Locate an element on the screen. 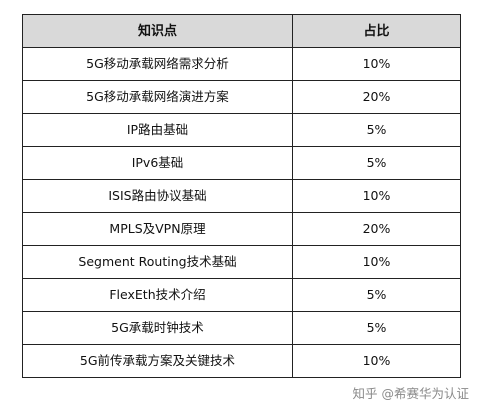 This screenshot has width=483, height=413. table-row: 5G前传承载方案及关键技术 10% is located at coordinates (241, 361).